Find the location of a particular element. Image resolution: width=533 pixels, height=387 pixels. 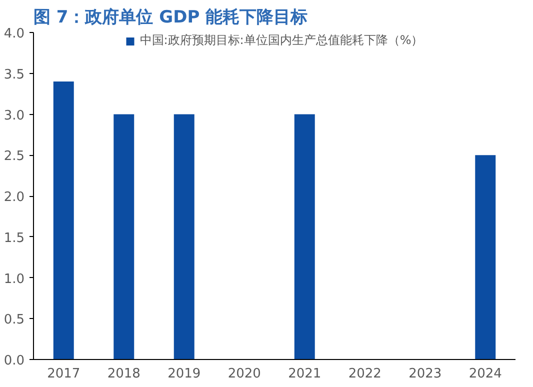

y-tick-label: 2.5 is located at coordinates (14, 156).